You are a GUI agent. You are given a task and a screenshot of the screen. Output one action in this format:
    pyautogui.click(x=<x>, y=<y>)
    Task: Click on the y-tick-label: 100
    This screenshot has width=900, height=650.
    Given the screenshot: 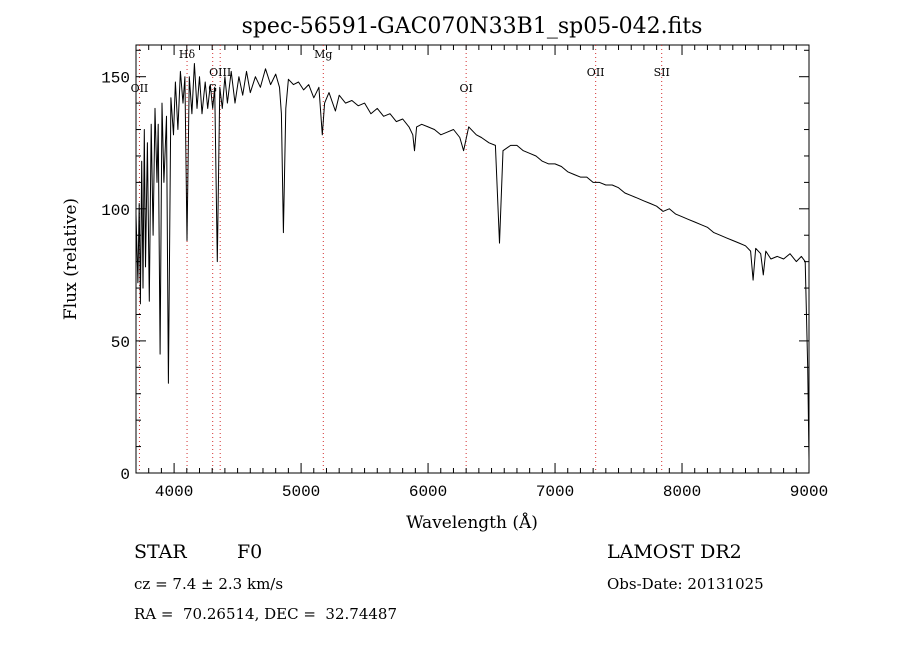 What is the action you would take?
    pyautogui.click(x=115, y=211)
    